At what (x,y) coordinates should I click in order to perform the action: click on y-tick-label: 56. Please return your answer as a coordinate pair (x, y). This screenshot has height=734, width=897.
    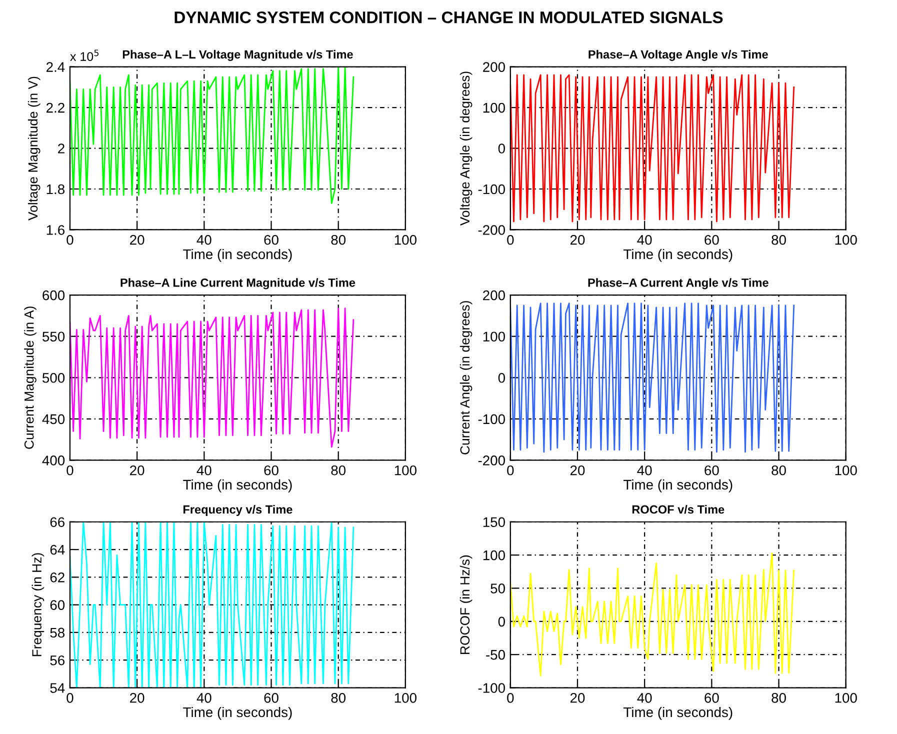
    Looking at the image, I should click on (57, 660).